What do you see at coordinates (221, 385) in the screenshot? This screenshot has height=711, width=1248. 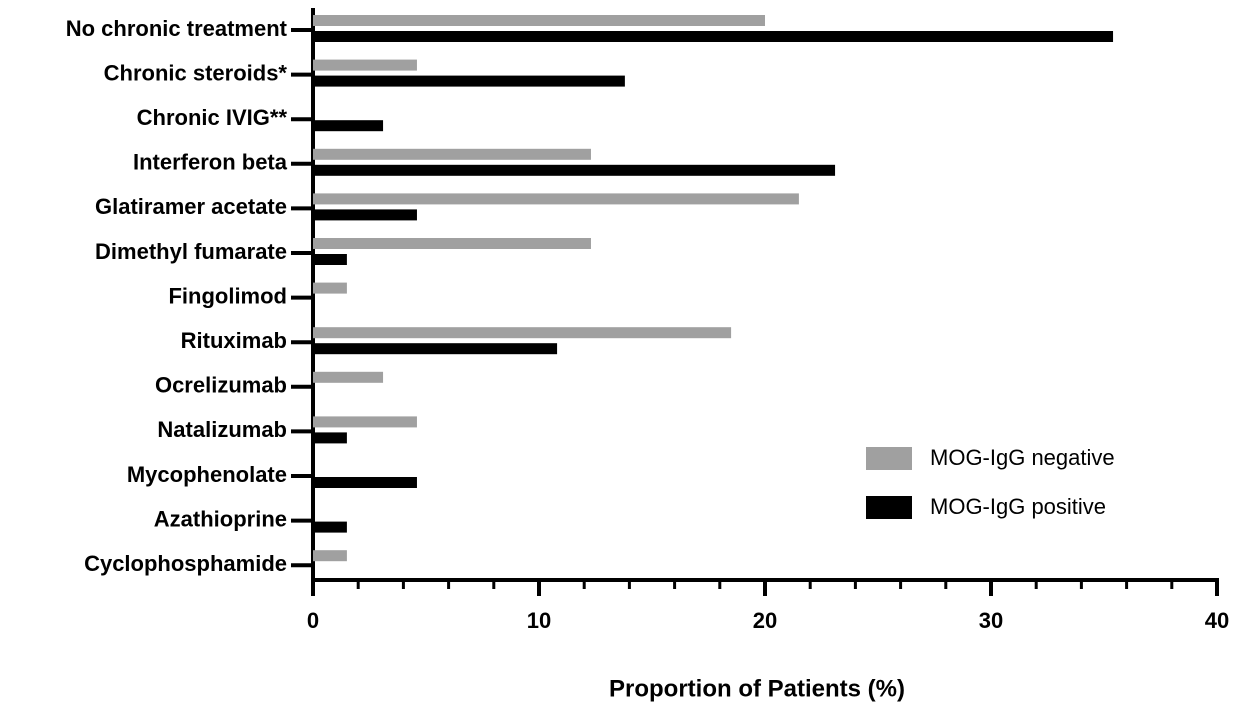 I see `y-tick-label: Ocrelizumab` at bounding box center [221, 385].